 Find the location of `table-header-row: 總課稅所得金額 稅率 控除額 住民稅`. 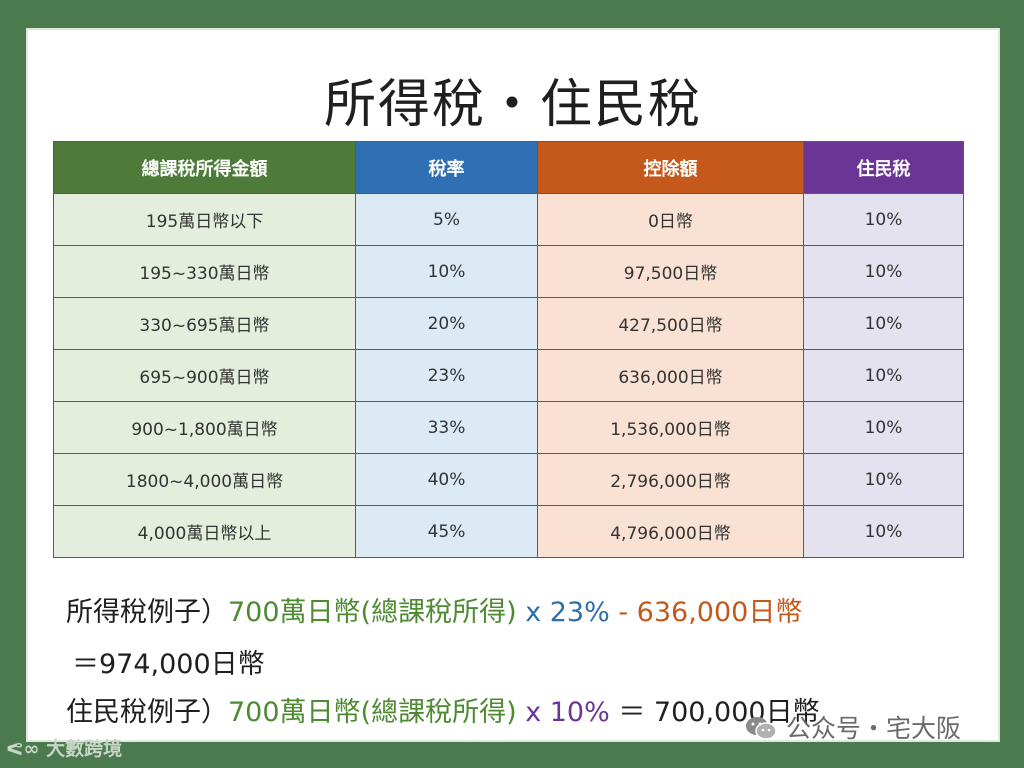

table-header-row: 總課稅所得金額 稅率 控除額 住民稅 is located at coordinates (508, 167).